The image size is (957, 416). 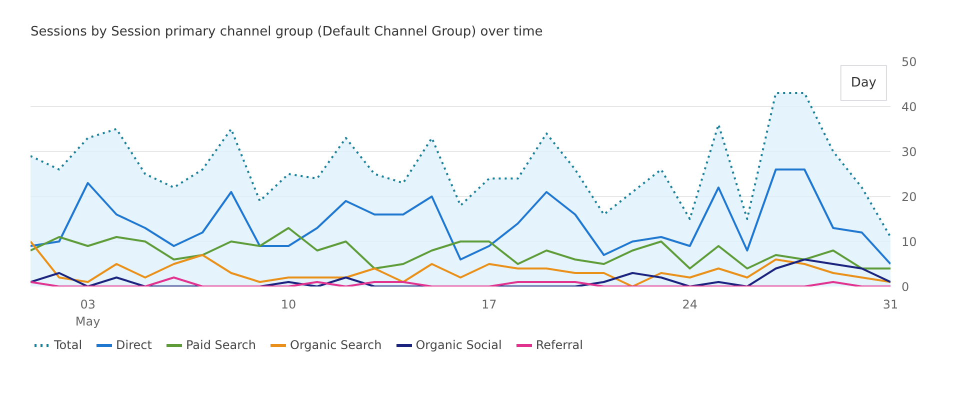 What do you see at coordinates (909, 197) in the screenshot?
I see `y-tick-label: 20` at bounding box center [909, 197].